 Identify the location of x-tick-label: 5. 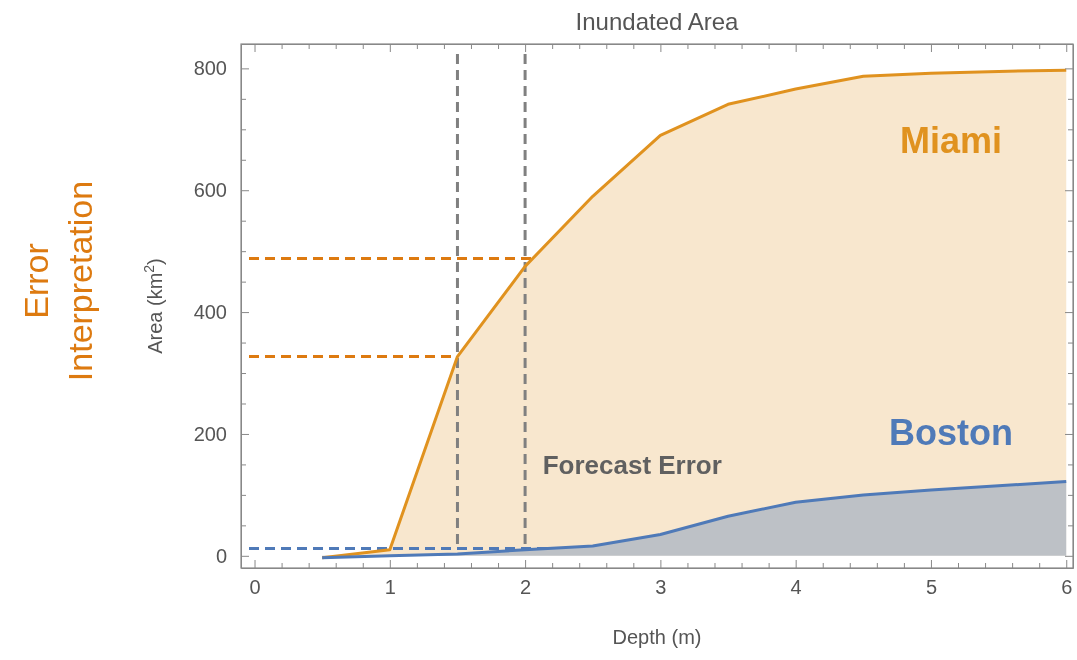
(931, 587).